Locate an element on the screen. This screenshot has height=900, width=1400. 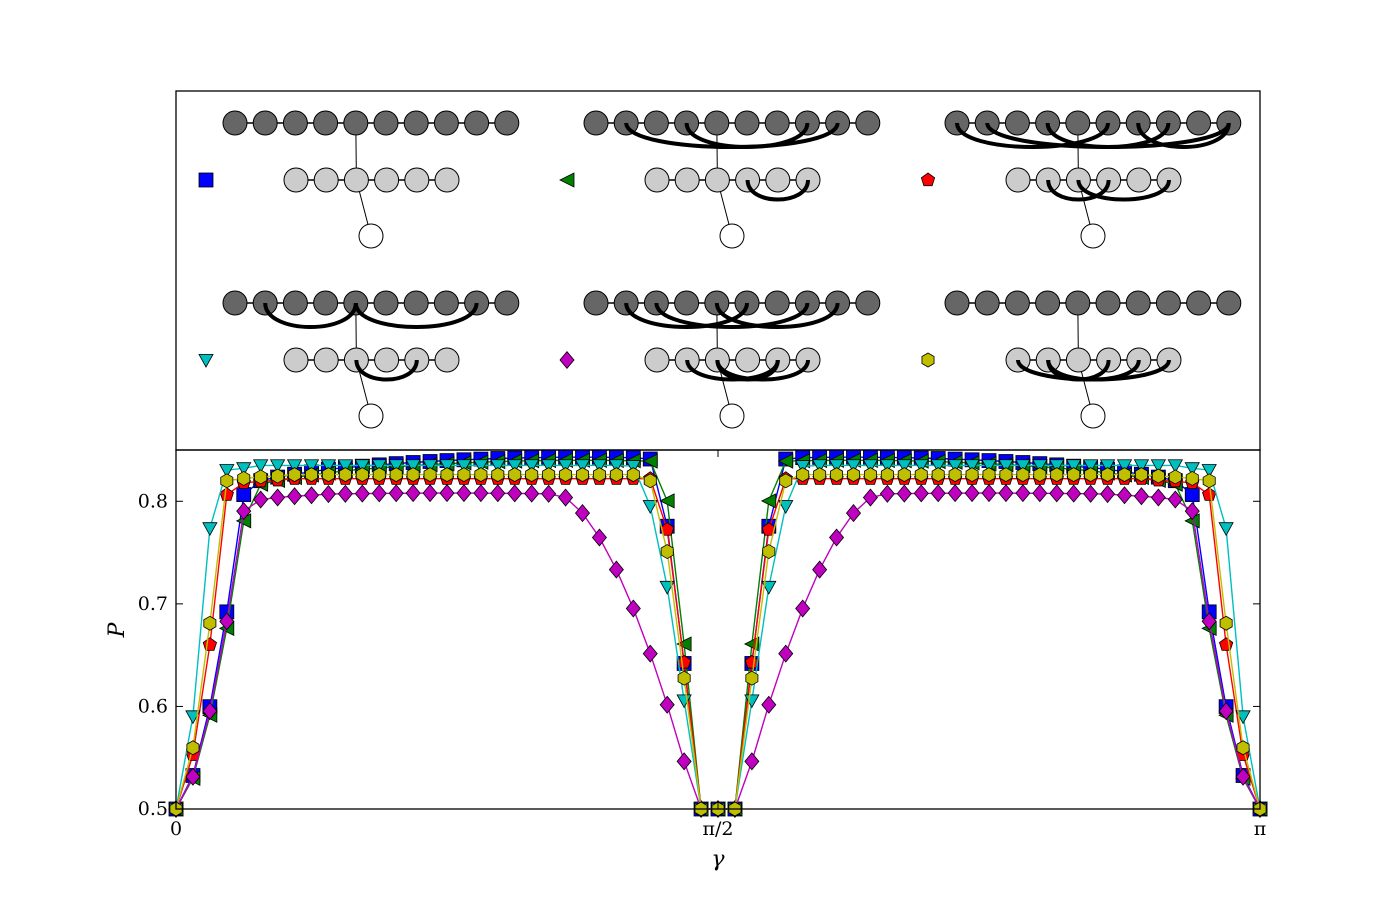
legend-marker-triangle-left is located at coordinates (567, 180).